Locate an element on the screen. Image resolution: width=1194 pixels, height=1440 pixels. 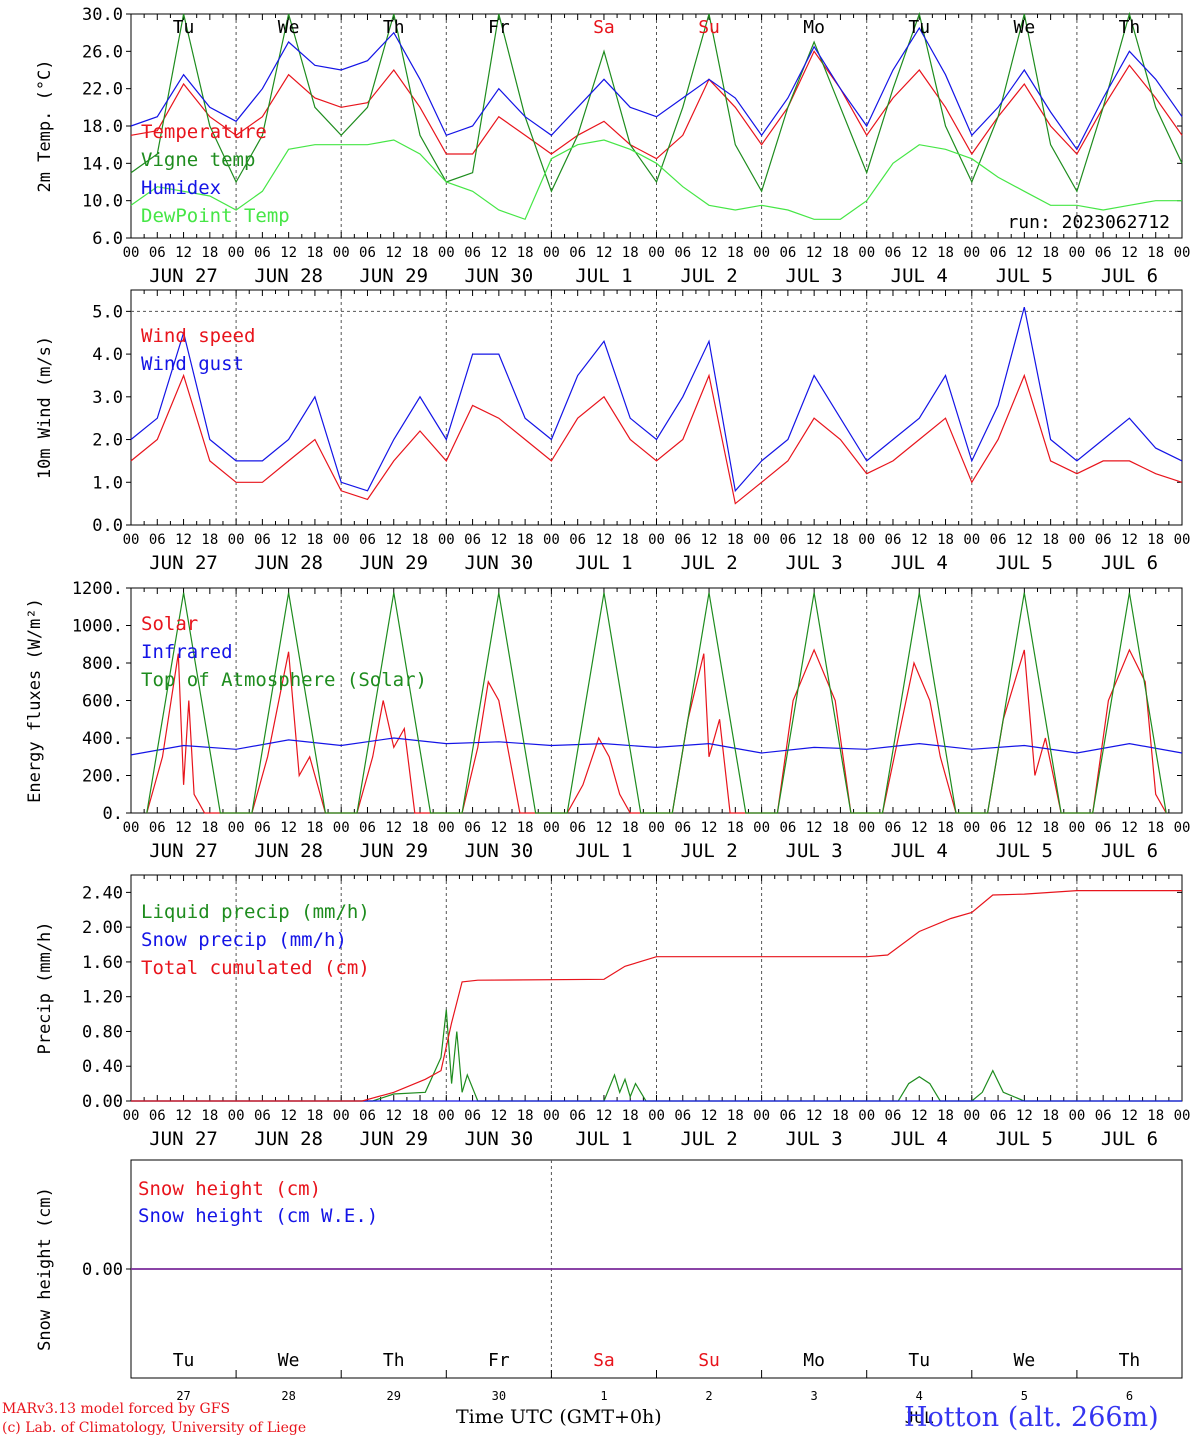
y-tick-label: 0.40 is located at coordinates (102, 1067).